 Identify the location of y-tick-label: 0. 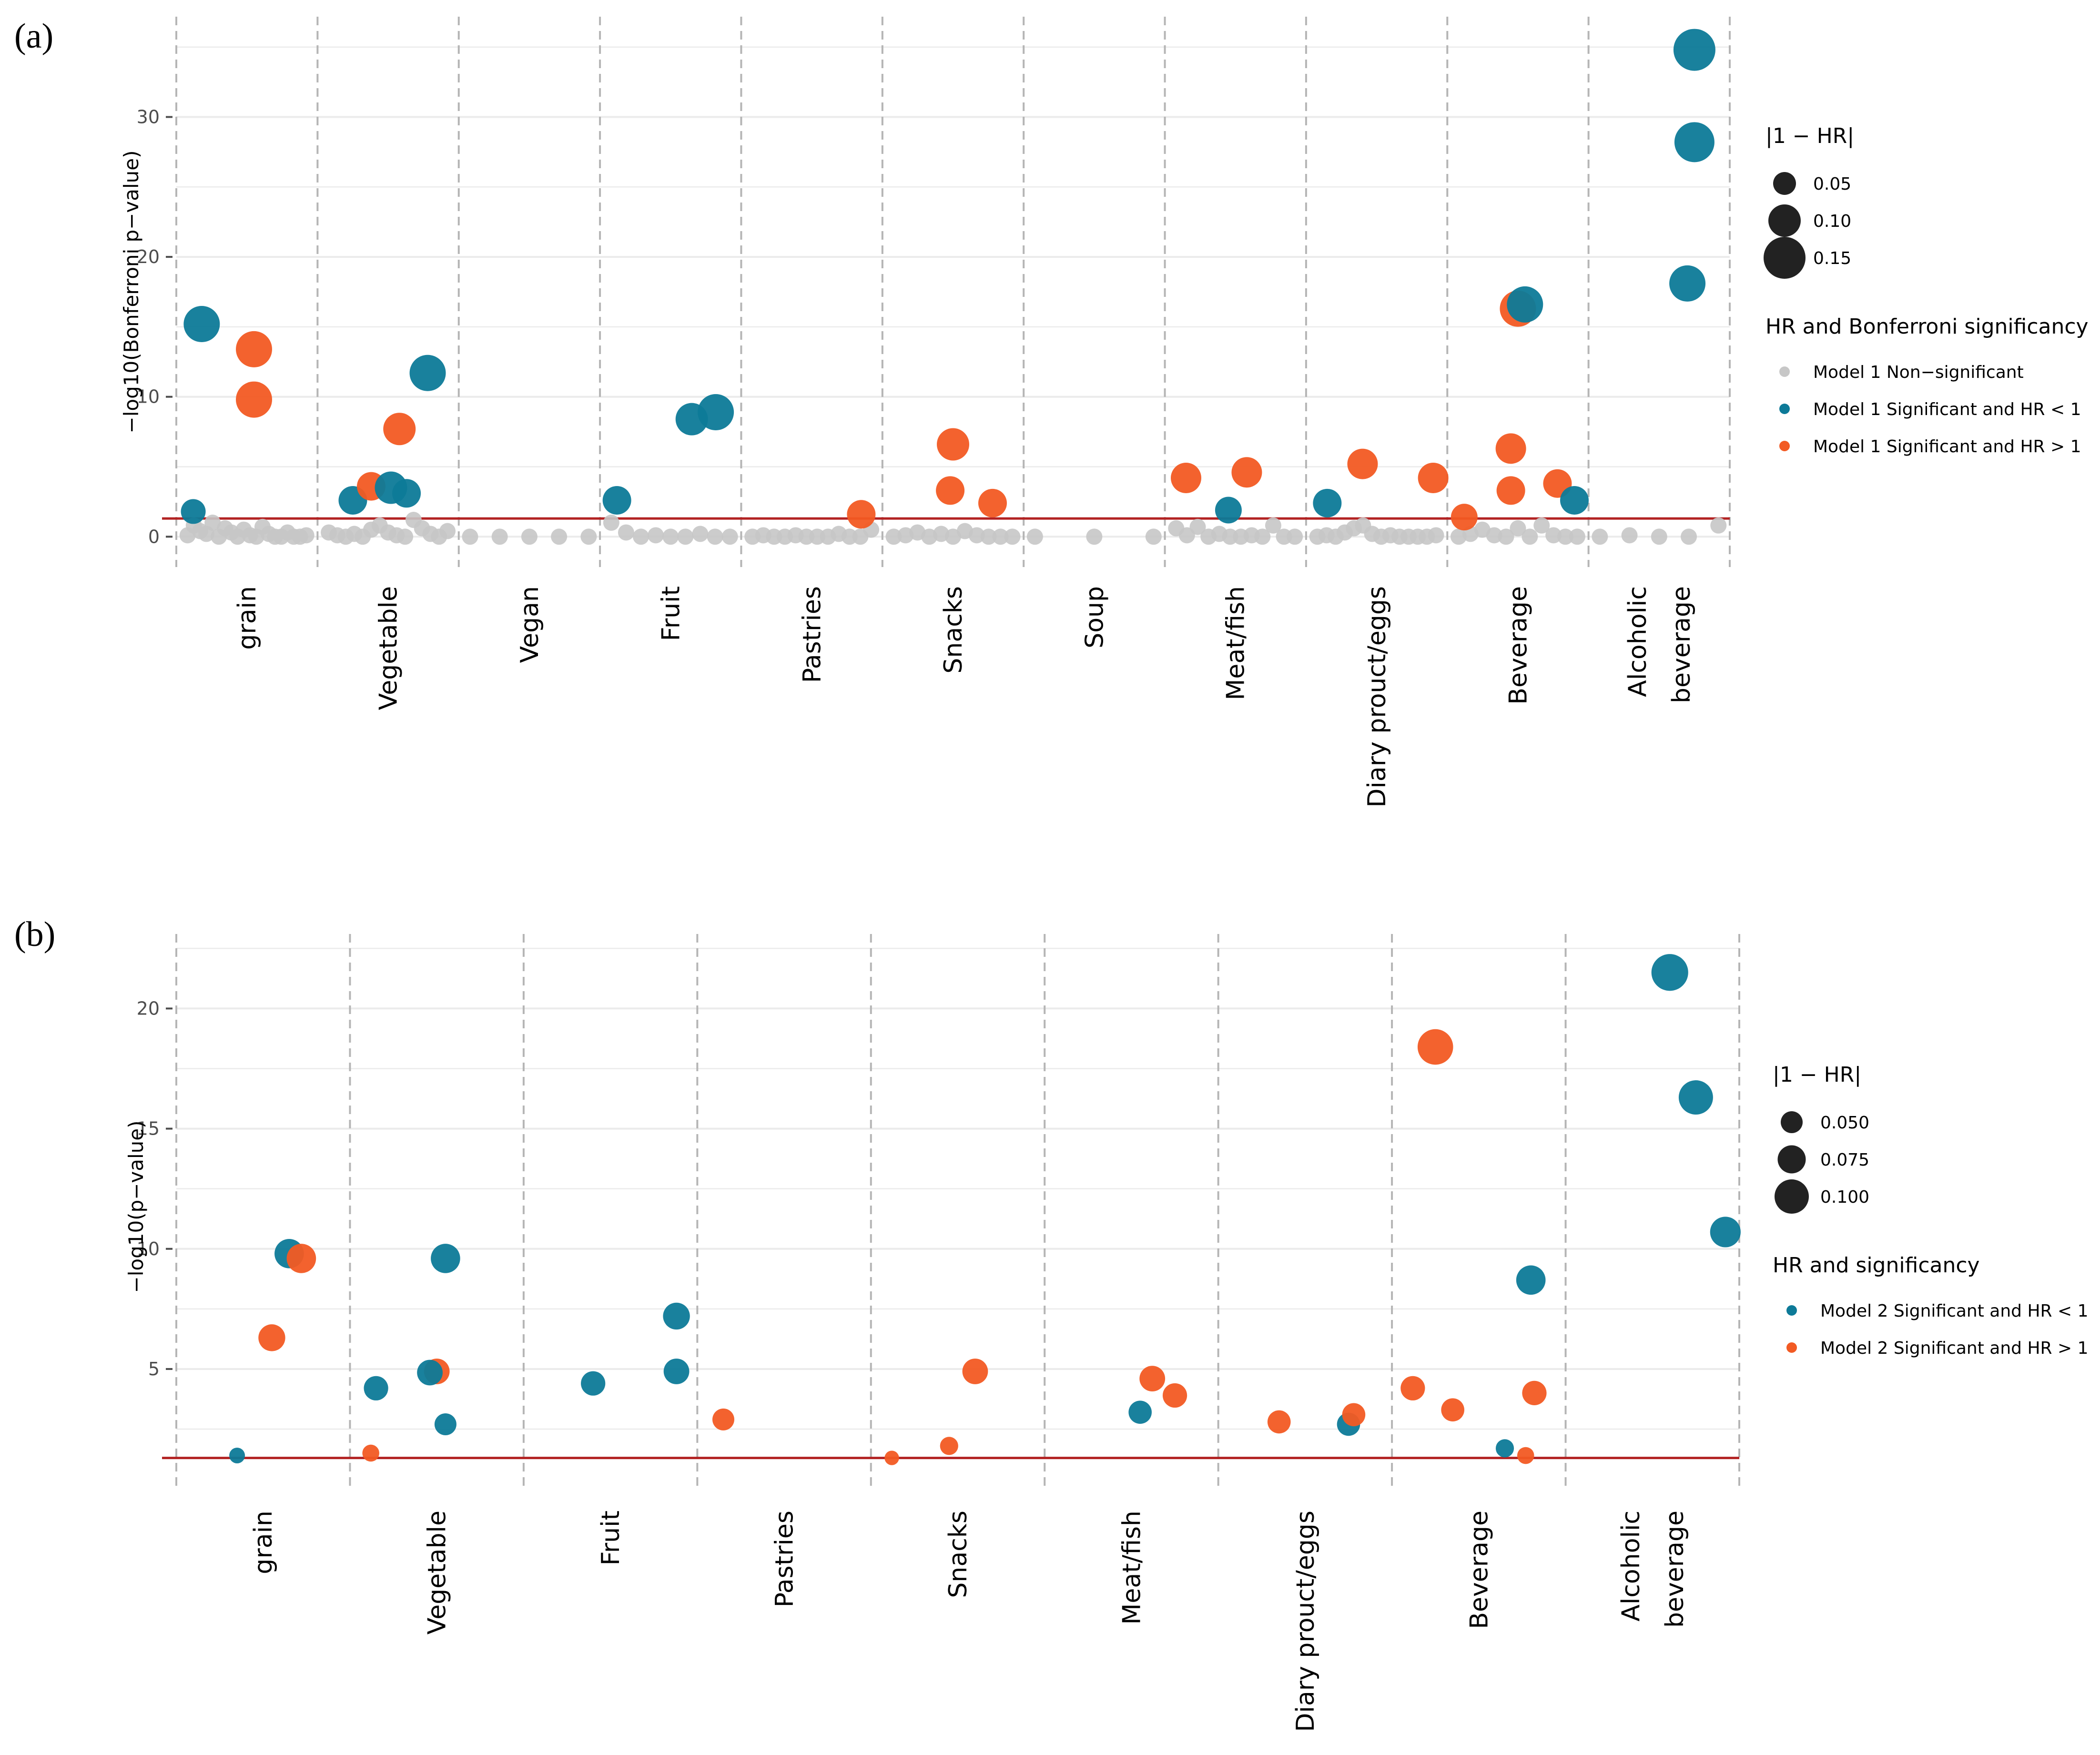
(154, 536).